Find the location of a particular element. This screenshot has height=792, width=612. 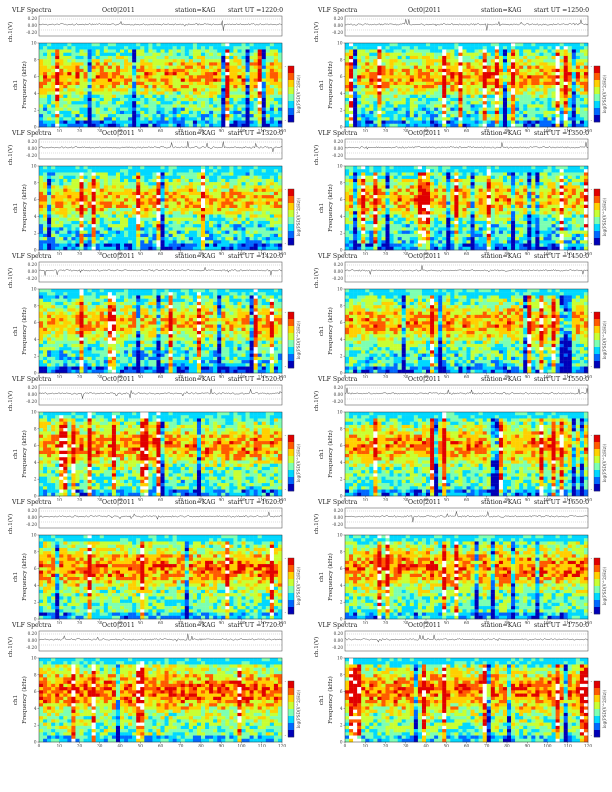

x-tick-label: 100 is located at coordinates (242, 254).